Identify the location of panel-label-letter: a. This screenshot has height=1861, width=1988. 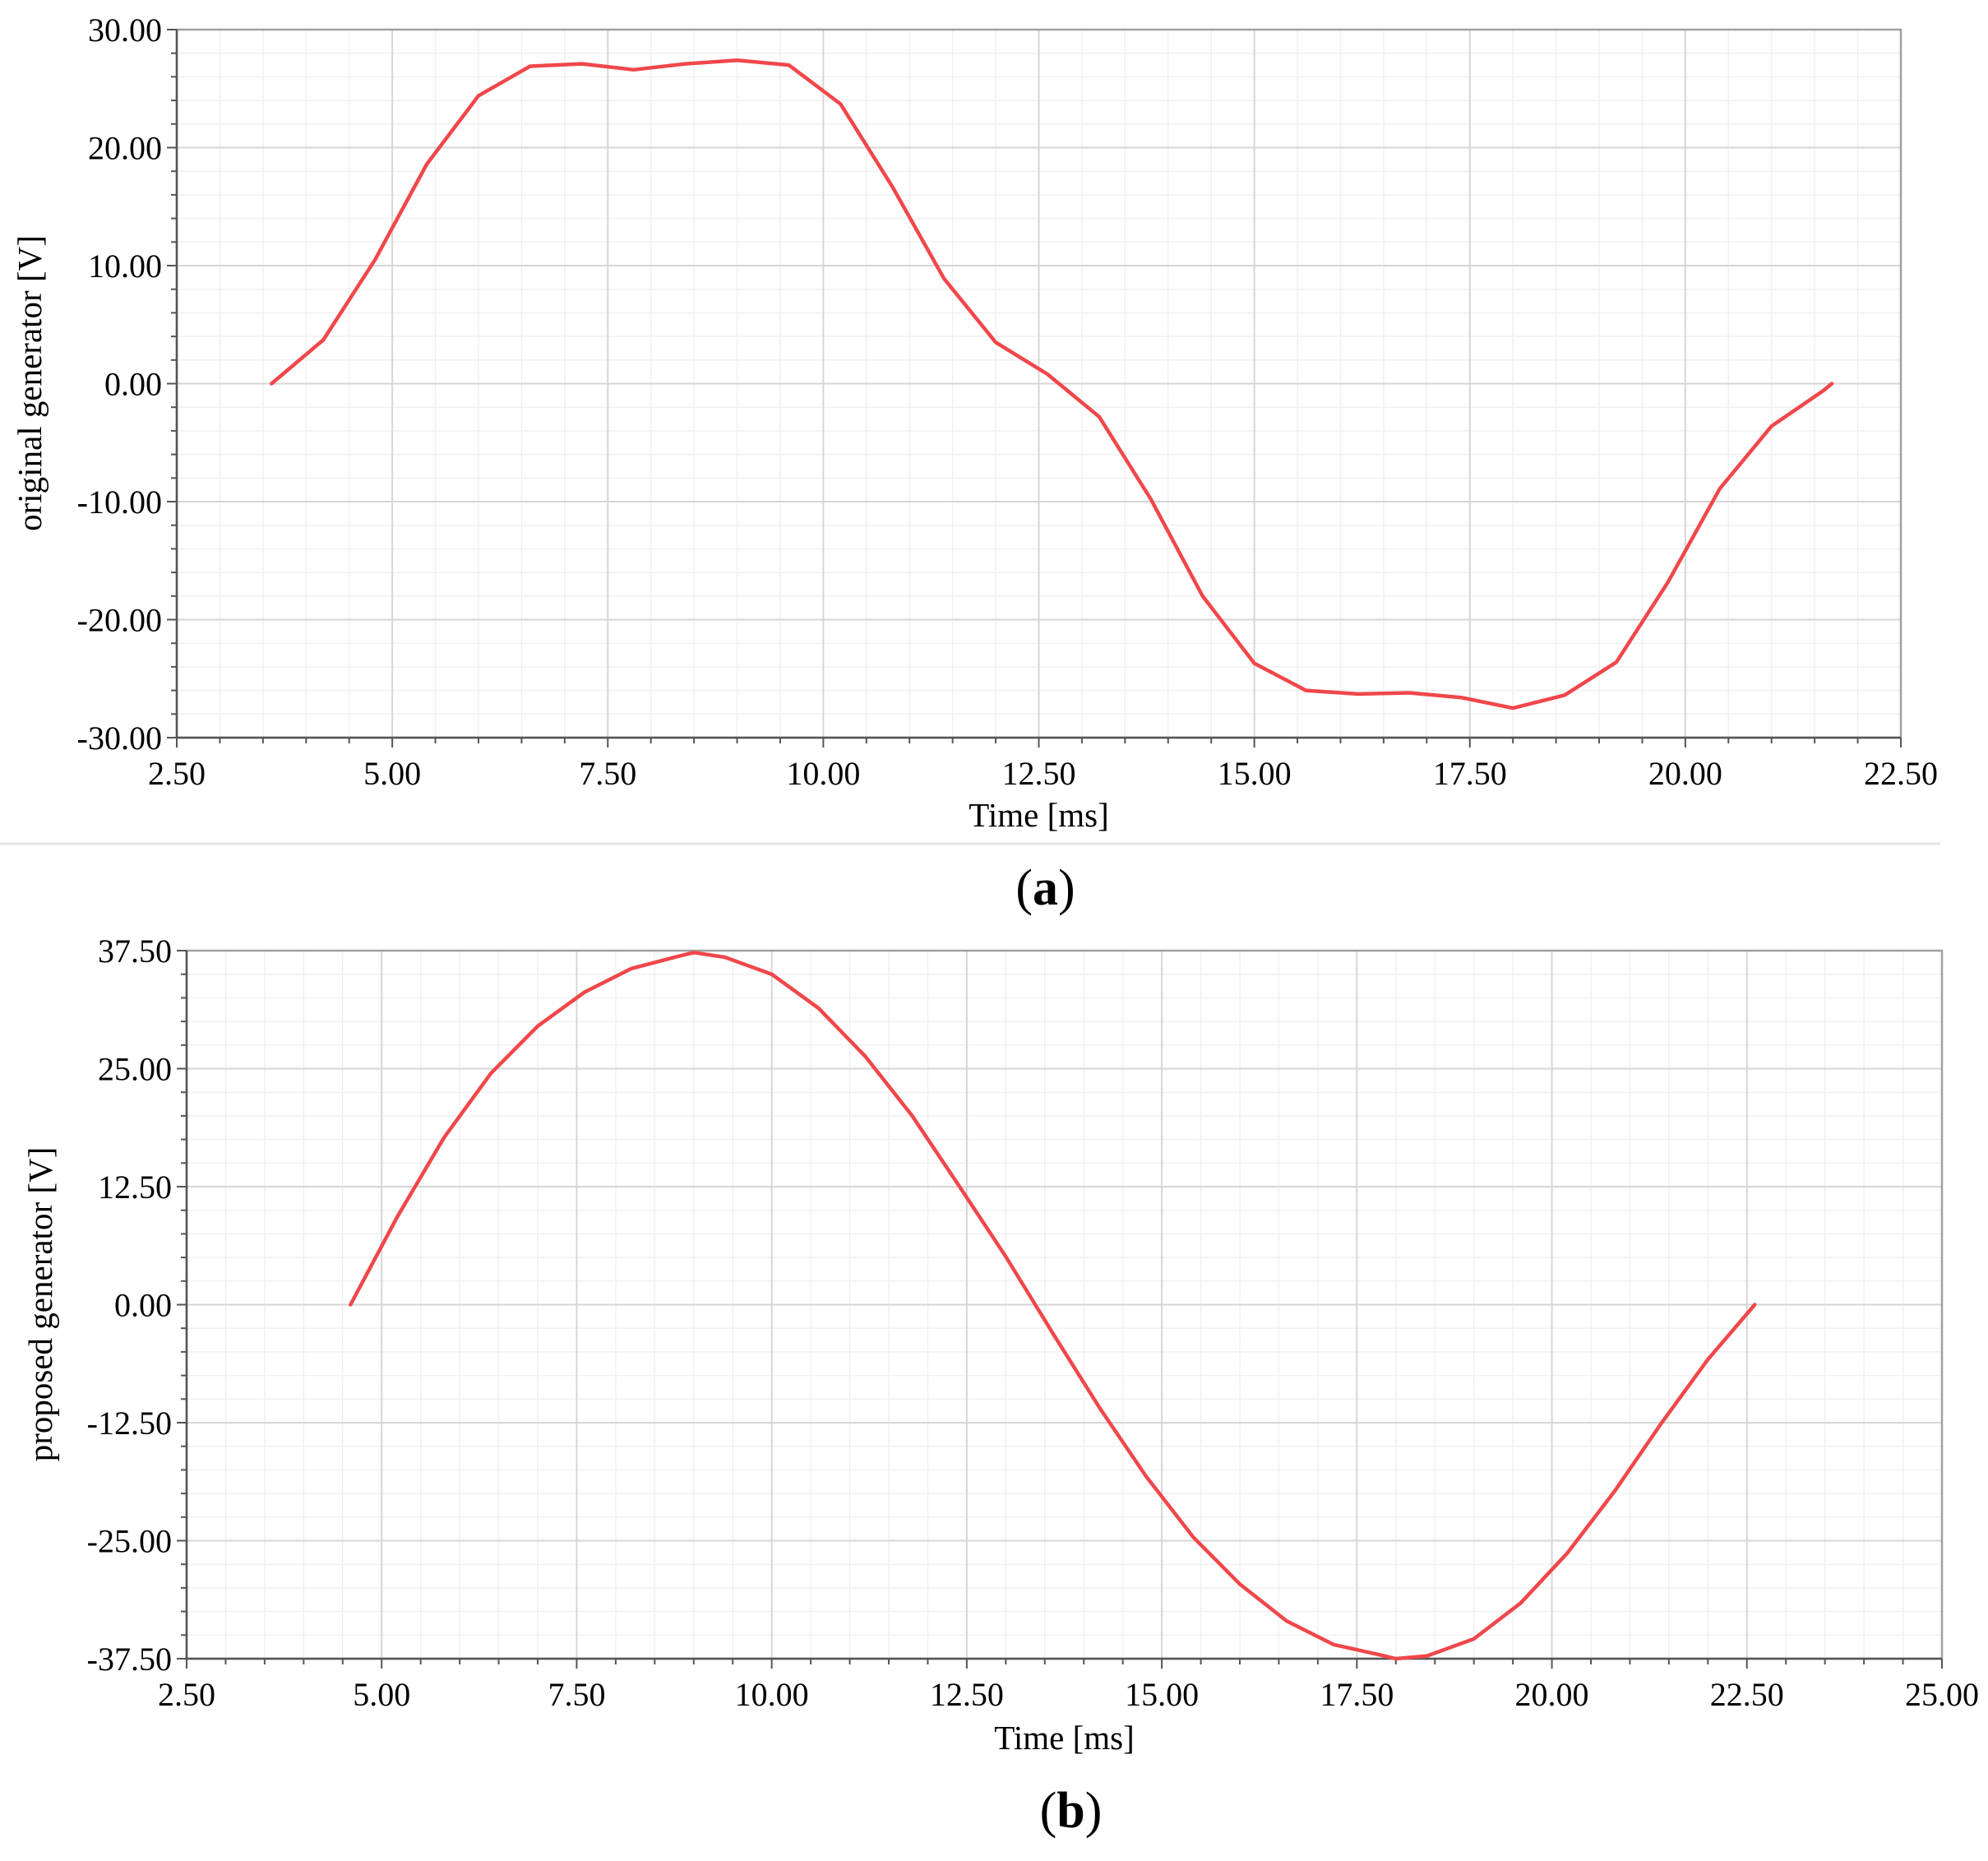
(1045, 888).